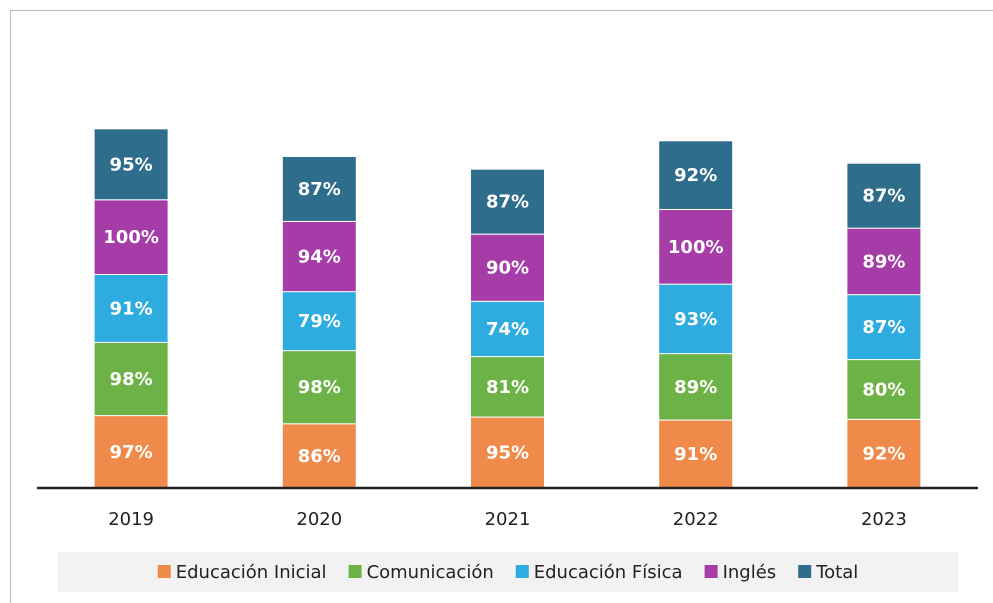  What do you see at coordinates (696, 519) in the screenshot?
I see `x-tick-label: 2022` at bounding box center [696, 519].